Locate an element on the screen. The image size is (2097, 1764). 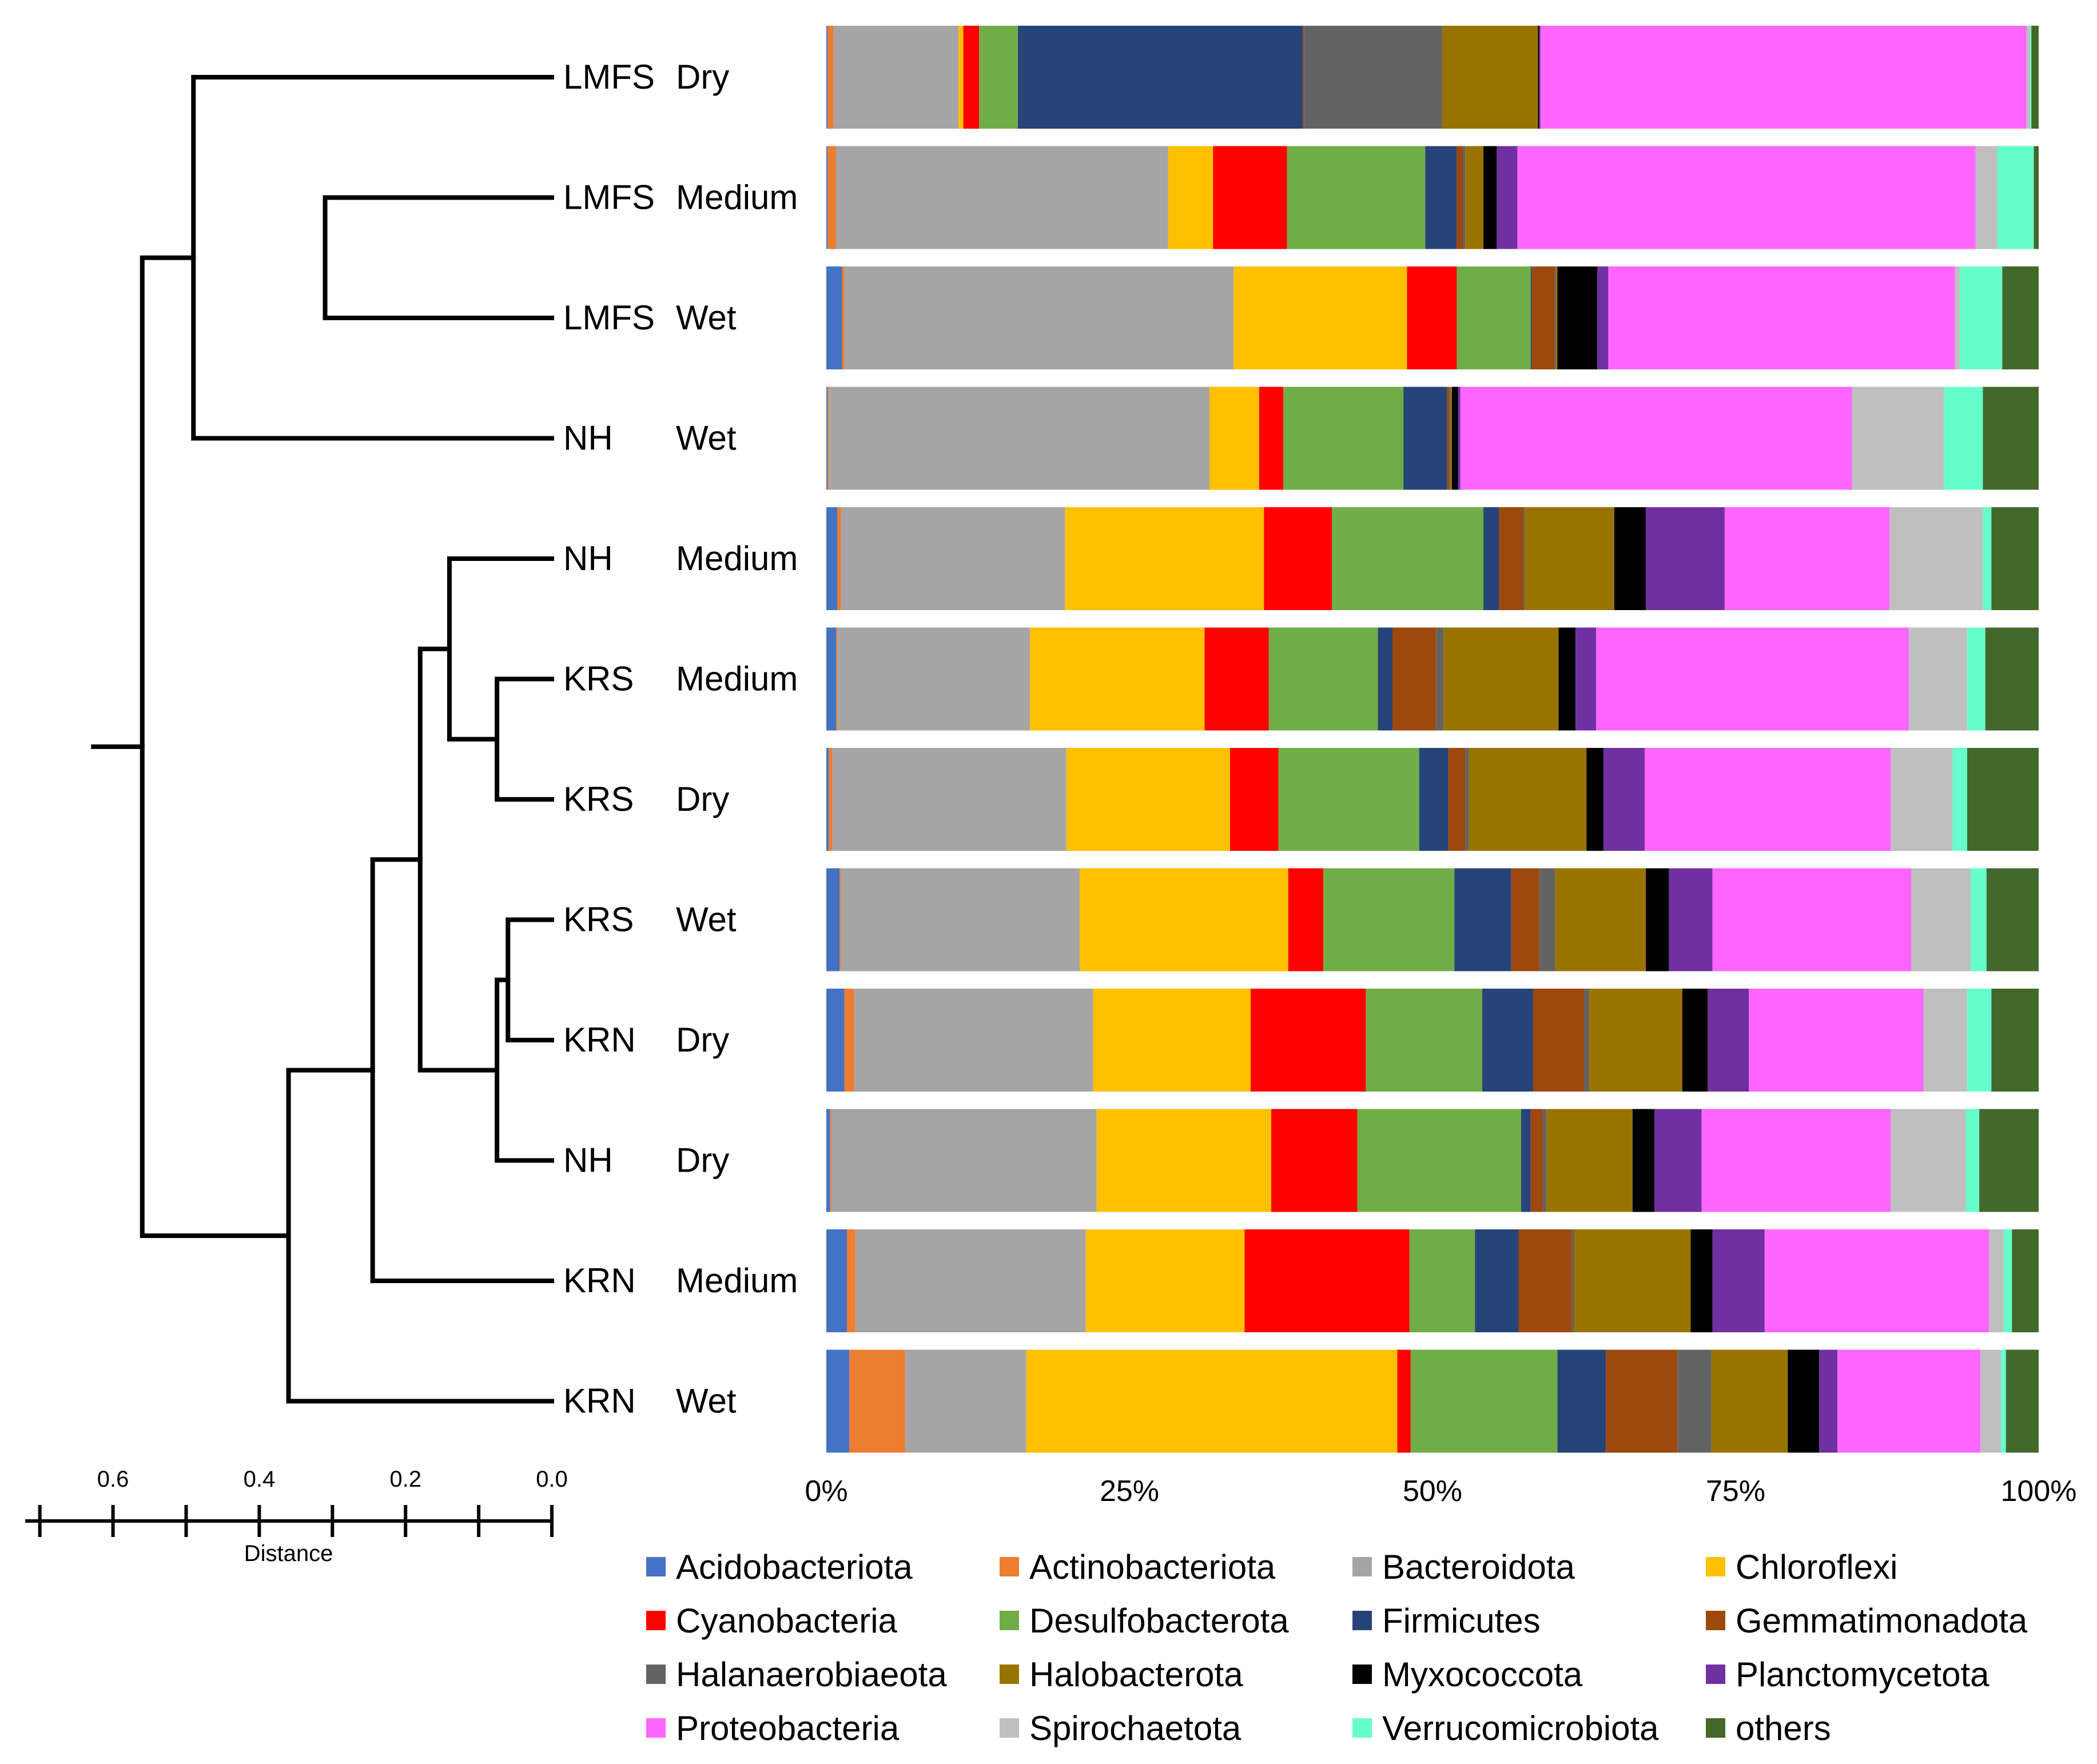
sample-site-label: KRS is located at coordinates (598, 920).